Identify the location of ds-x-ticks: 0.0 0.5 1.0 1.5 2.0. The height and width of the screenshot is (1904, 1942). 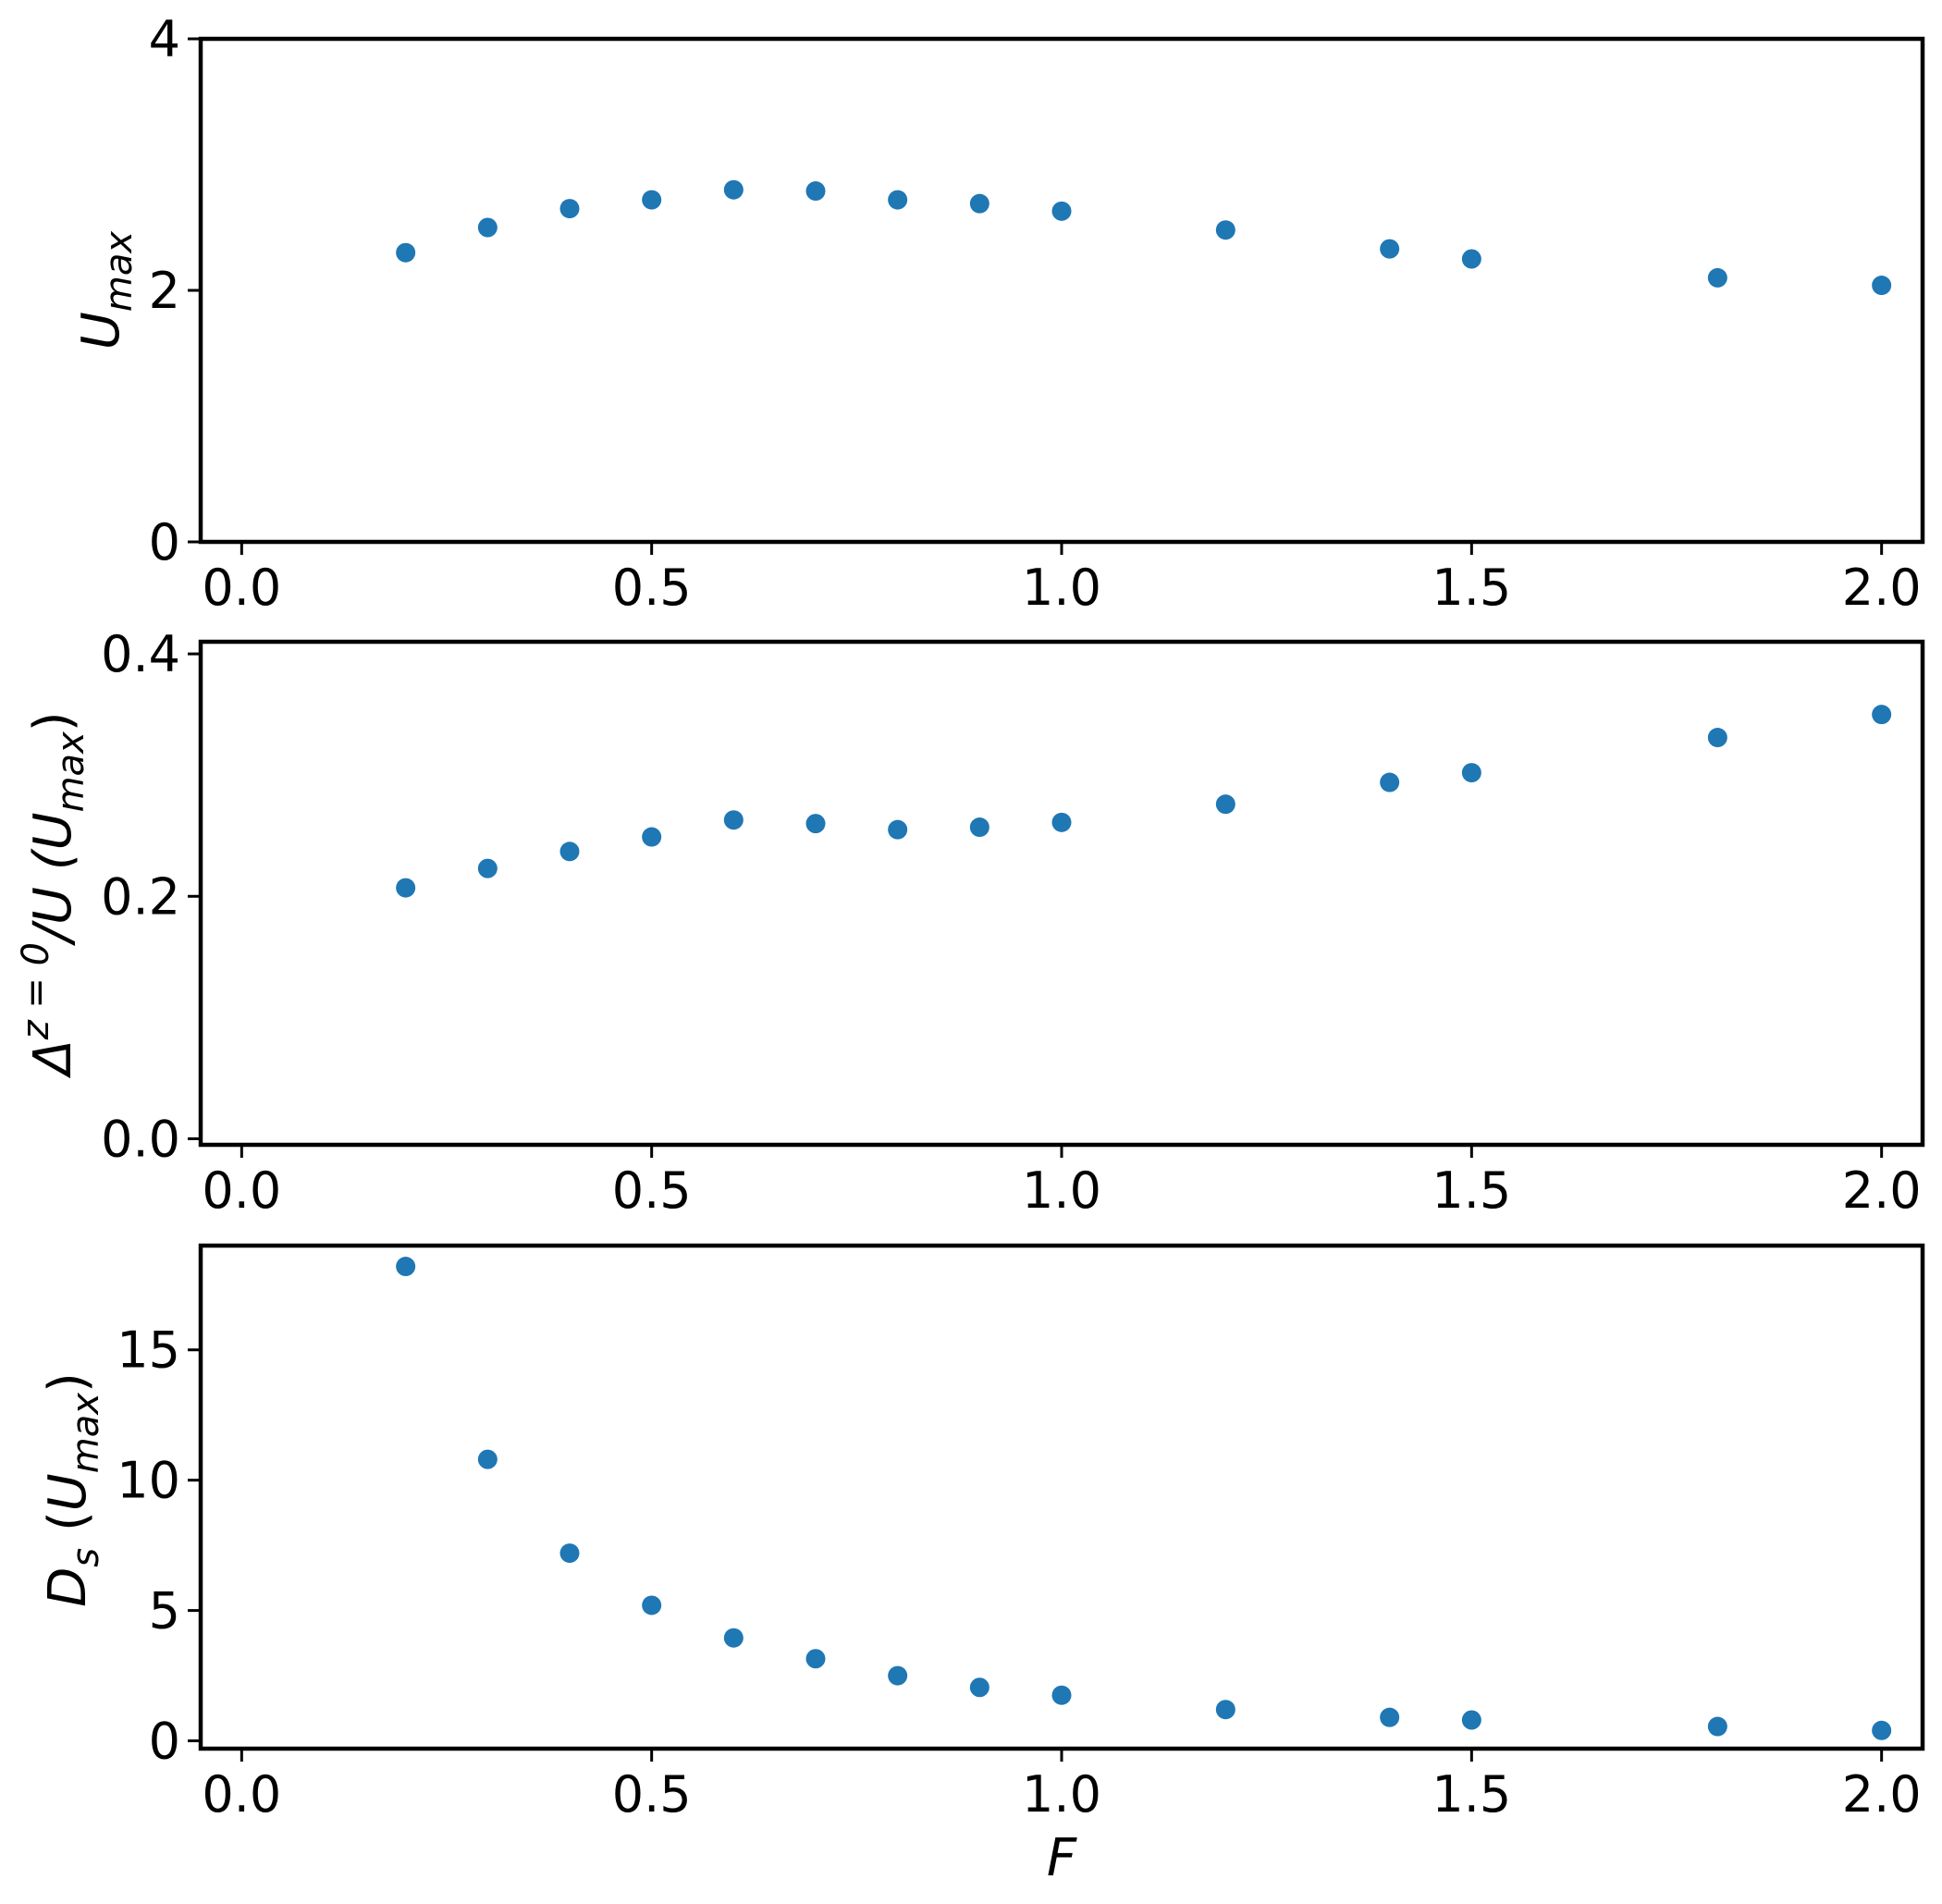
(1062, 1786).